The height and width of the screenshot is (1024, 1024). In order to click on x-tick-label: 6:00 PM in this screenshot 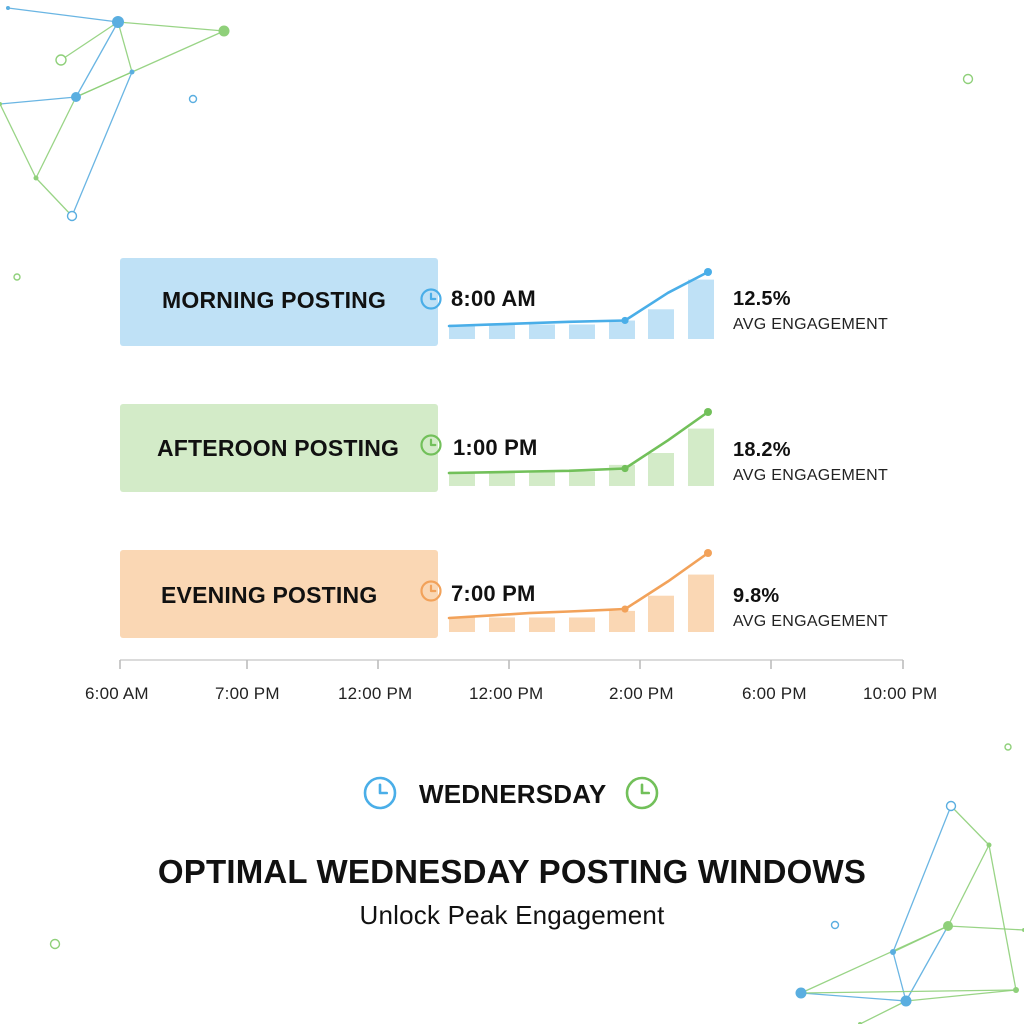, I will do `click(774, 693)`.